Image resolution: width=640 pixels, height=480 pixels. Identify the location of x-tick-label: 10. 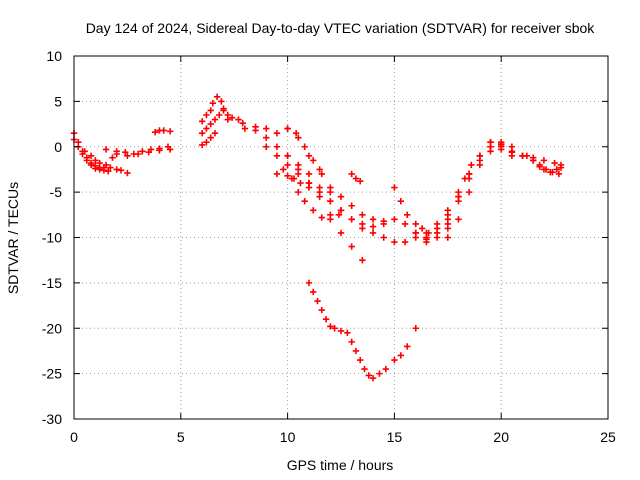
(288, 437).